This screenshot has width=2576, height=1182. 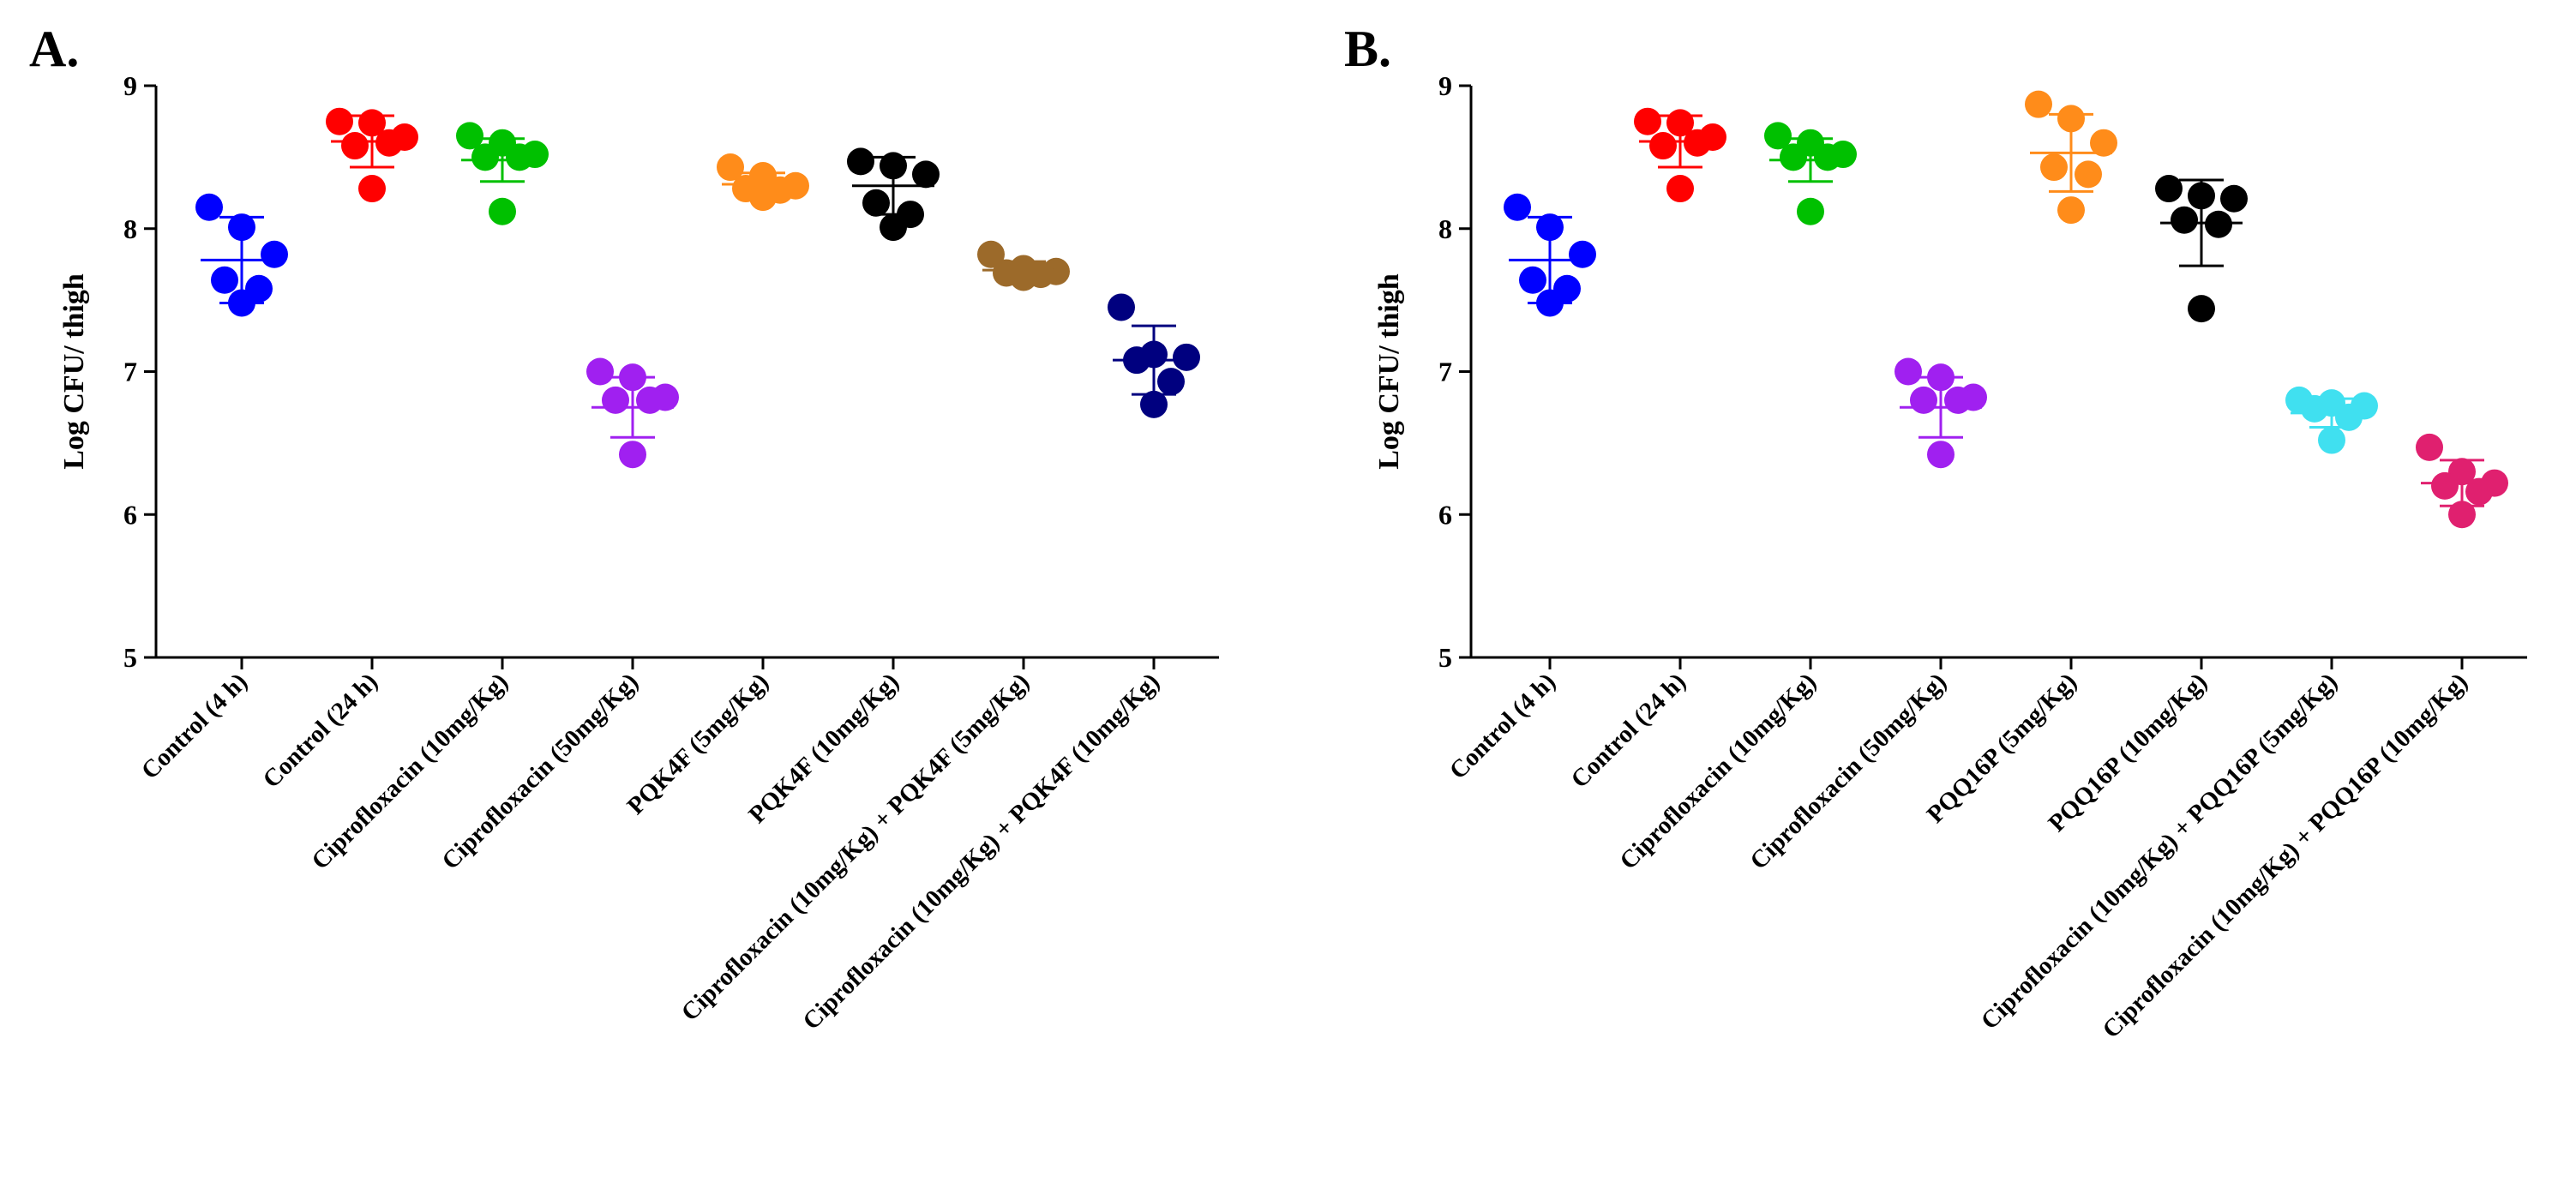 I want to click on panel-label: A., so click(x=54, y=49).